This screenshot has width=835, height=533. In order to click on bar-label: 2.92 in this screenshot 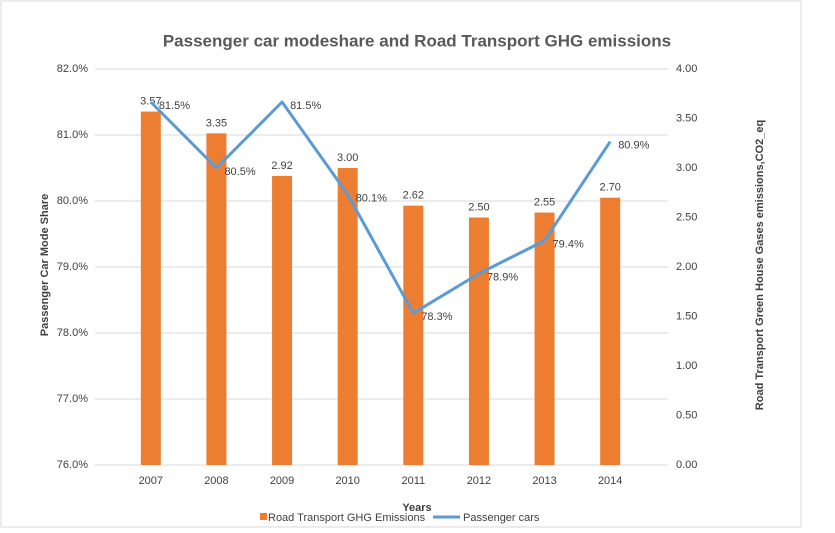, I will do `click(281, 166)`.